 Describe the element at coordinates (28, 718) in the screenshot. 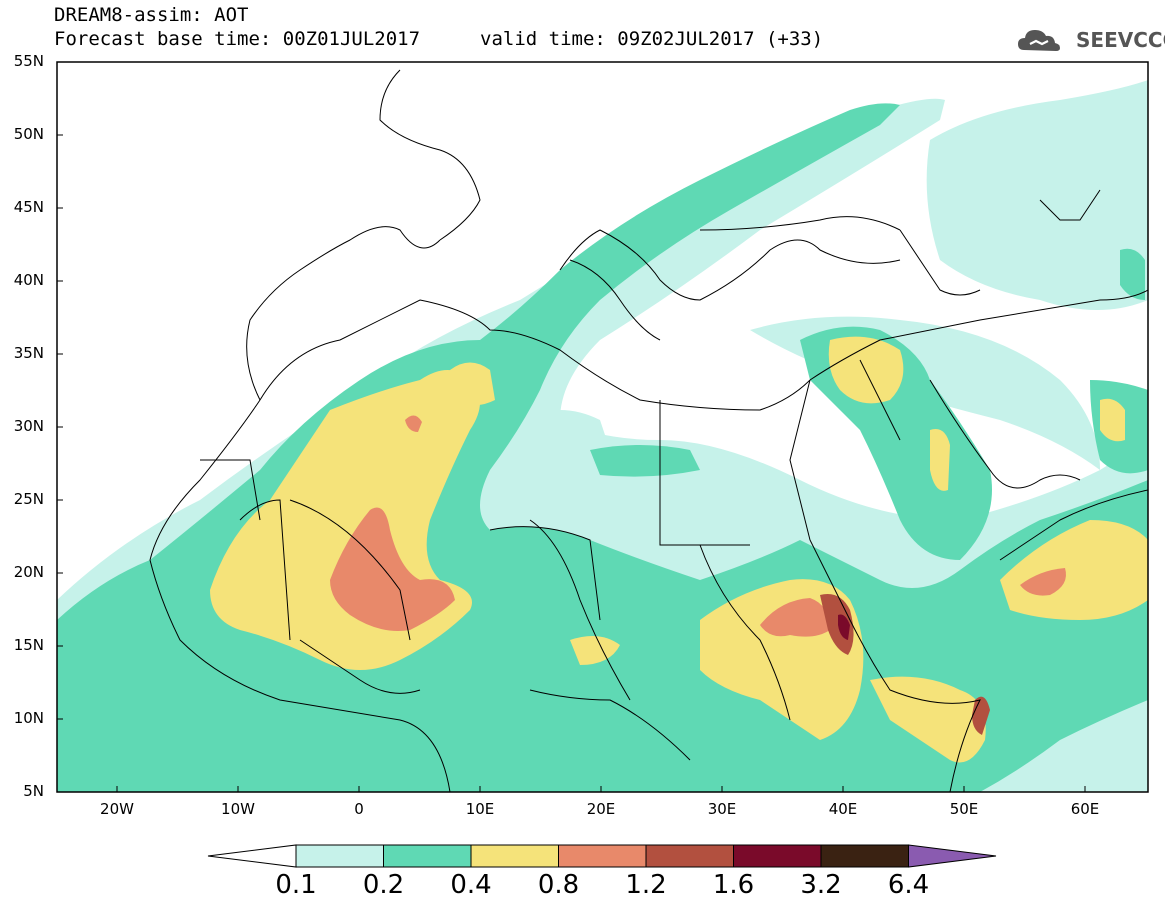

I see `lat-label: 10N` at that location.